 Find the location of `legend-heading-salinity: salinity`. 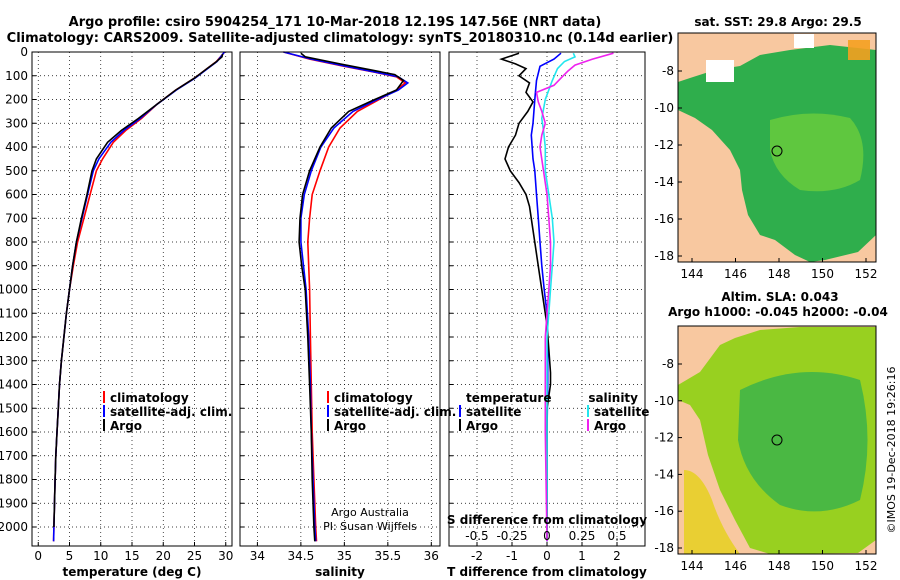

legend-heading-salinity: salinity is located at coordinates (613, 398).